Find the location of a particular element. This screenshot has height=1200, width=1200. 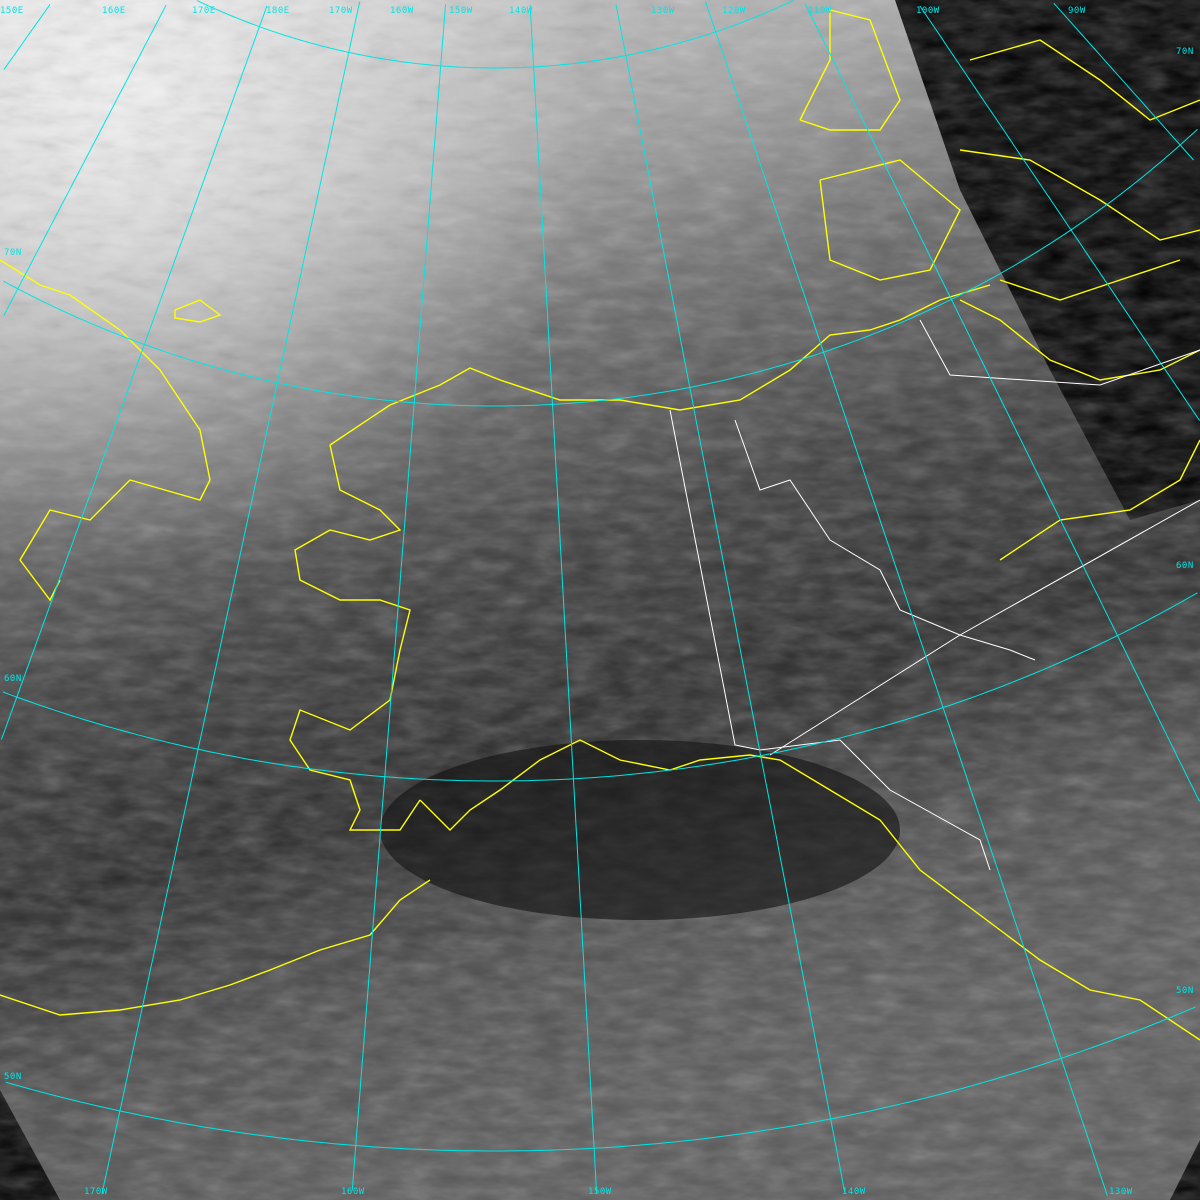

lat-label-left: 60N is located at coordinates (13, 679).